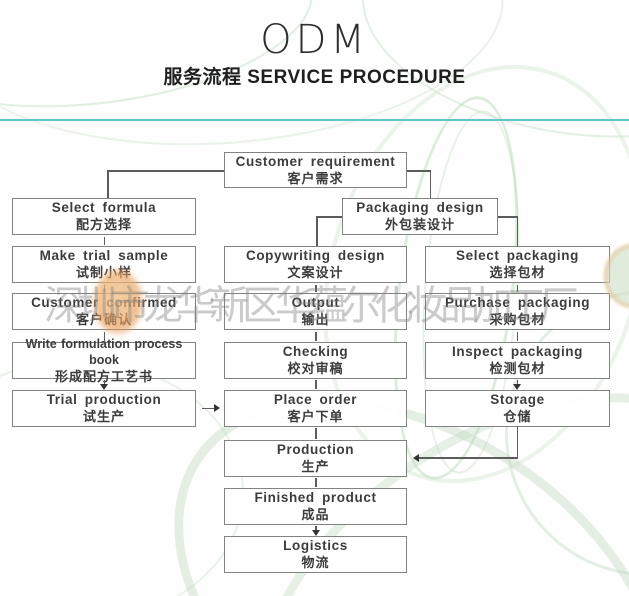 Image resolution: width=629 pixels, height=596 pixels. I want to click on header: ODM 服务流程 SERVICE PROCEDURE, so click(314, 44).